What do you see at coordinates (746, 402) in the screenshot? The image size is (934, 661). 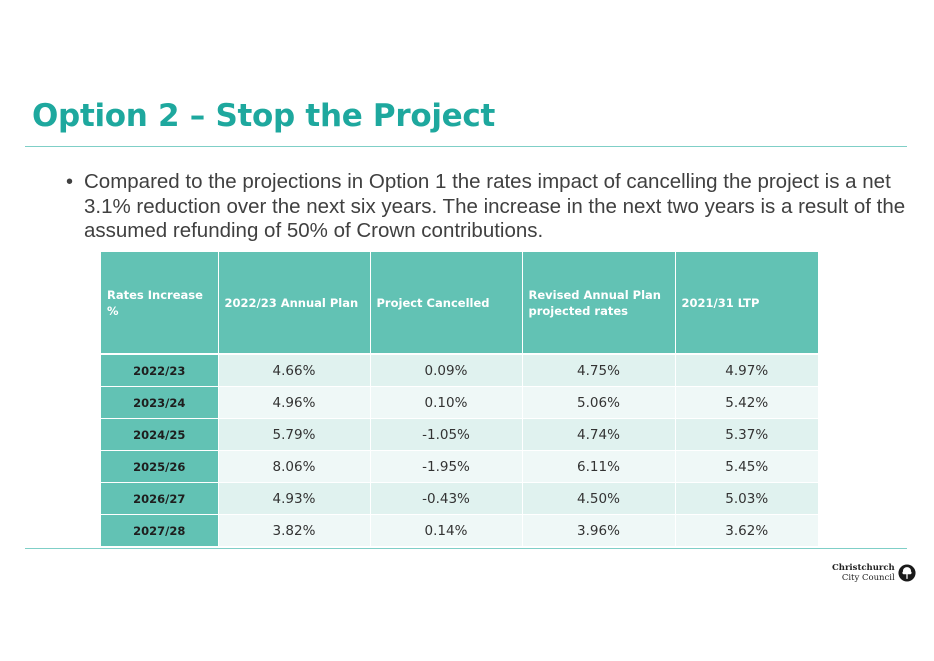 I see `cell-ltp: 5.42%` at bounding box center [746, 402].